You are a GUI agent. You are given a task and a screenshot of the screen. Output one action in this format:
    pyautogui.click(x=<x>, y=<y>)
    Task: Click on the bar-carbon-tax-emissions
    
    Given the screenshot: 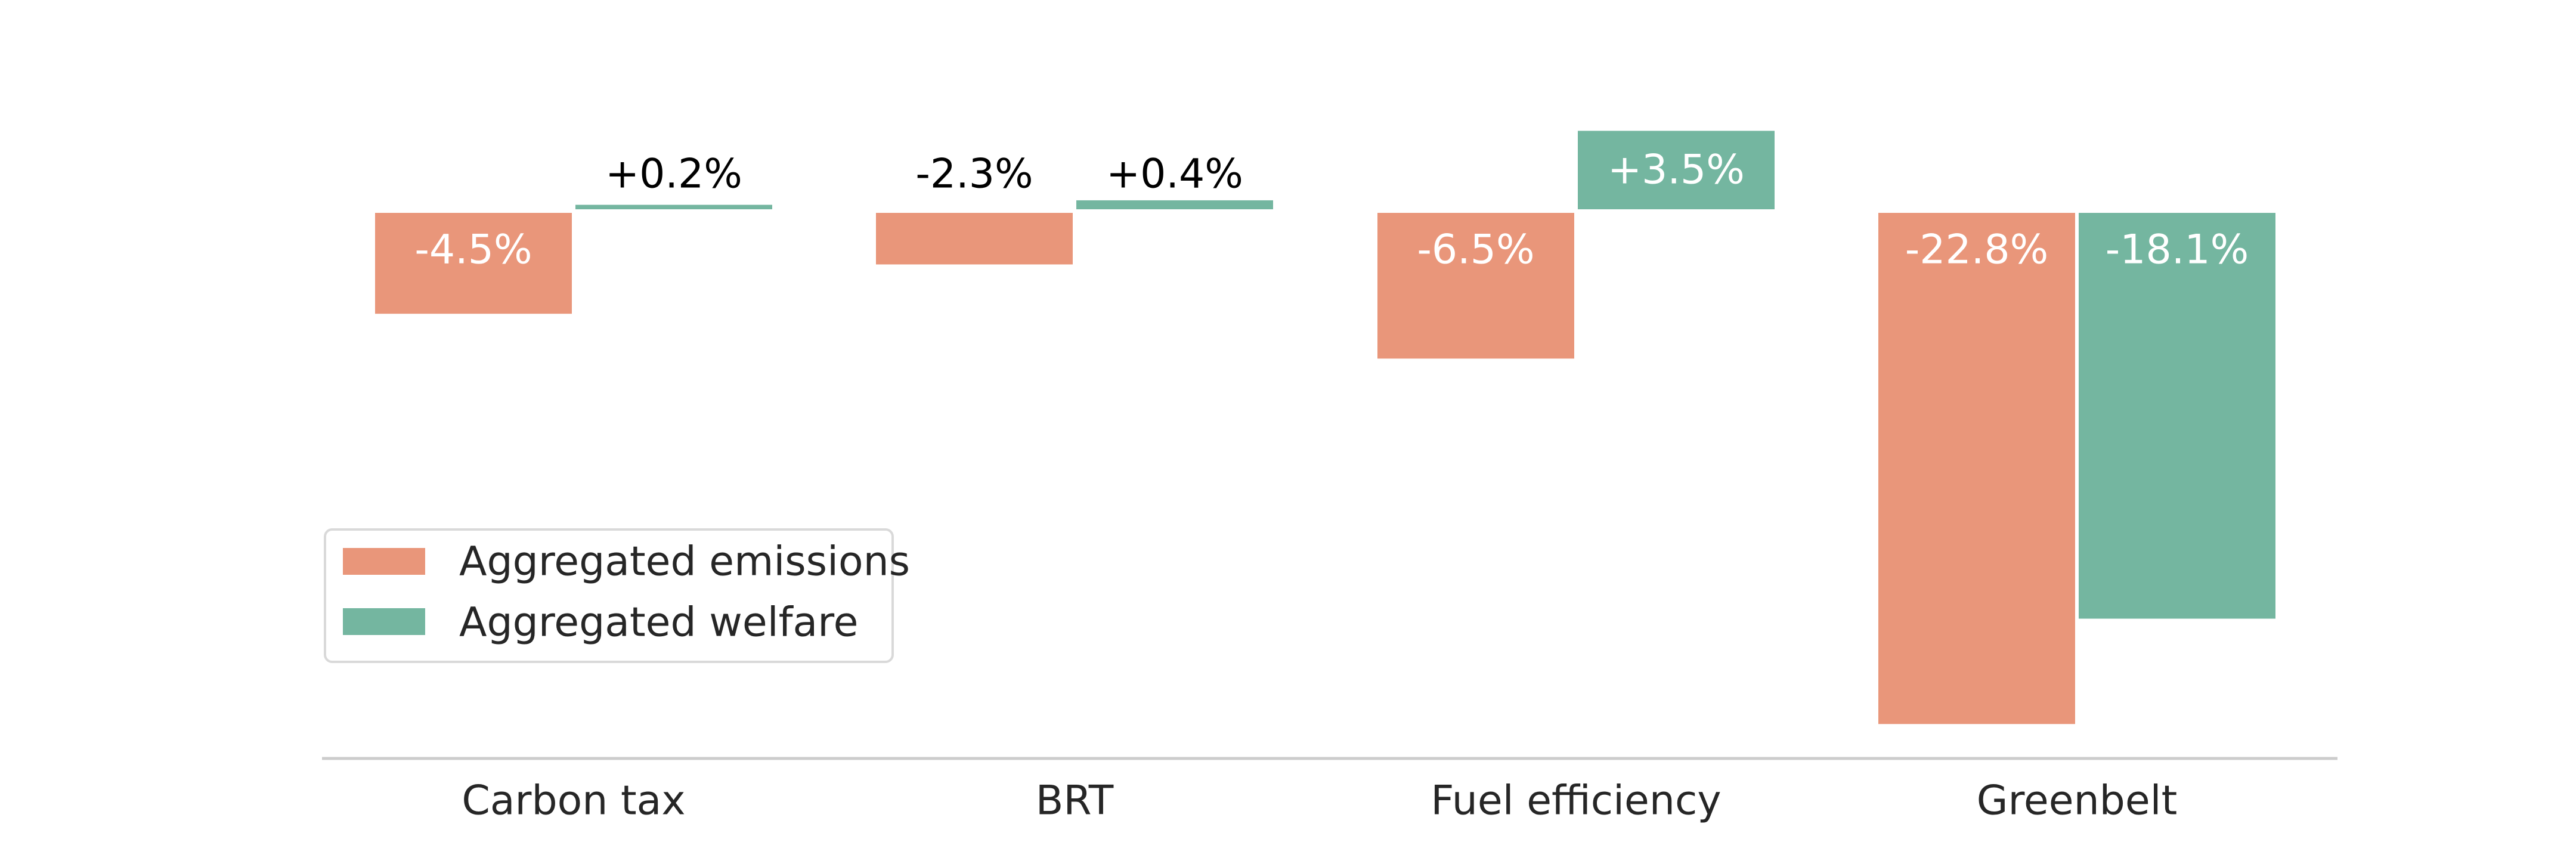 What is the action you would take?
    pyautogui.click(x=473, y=263)
    